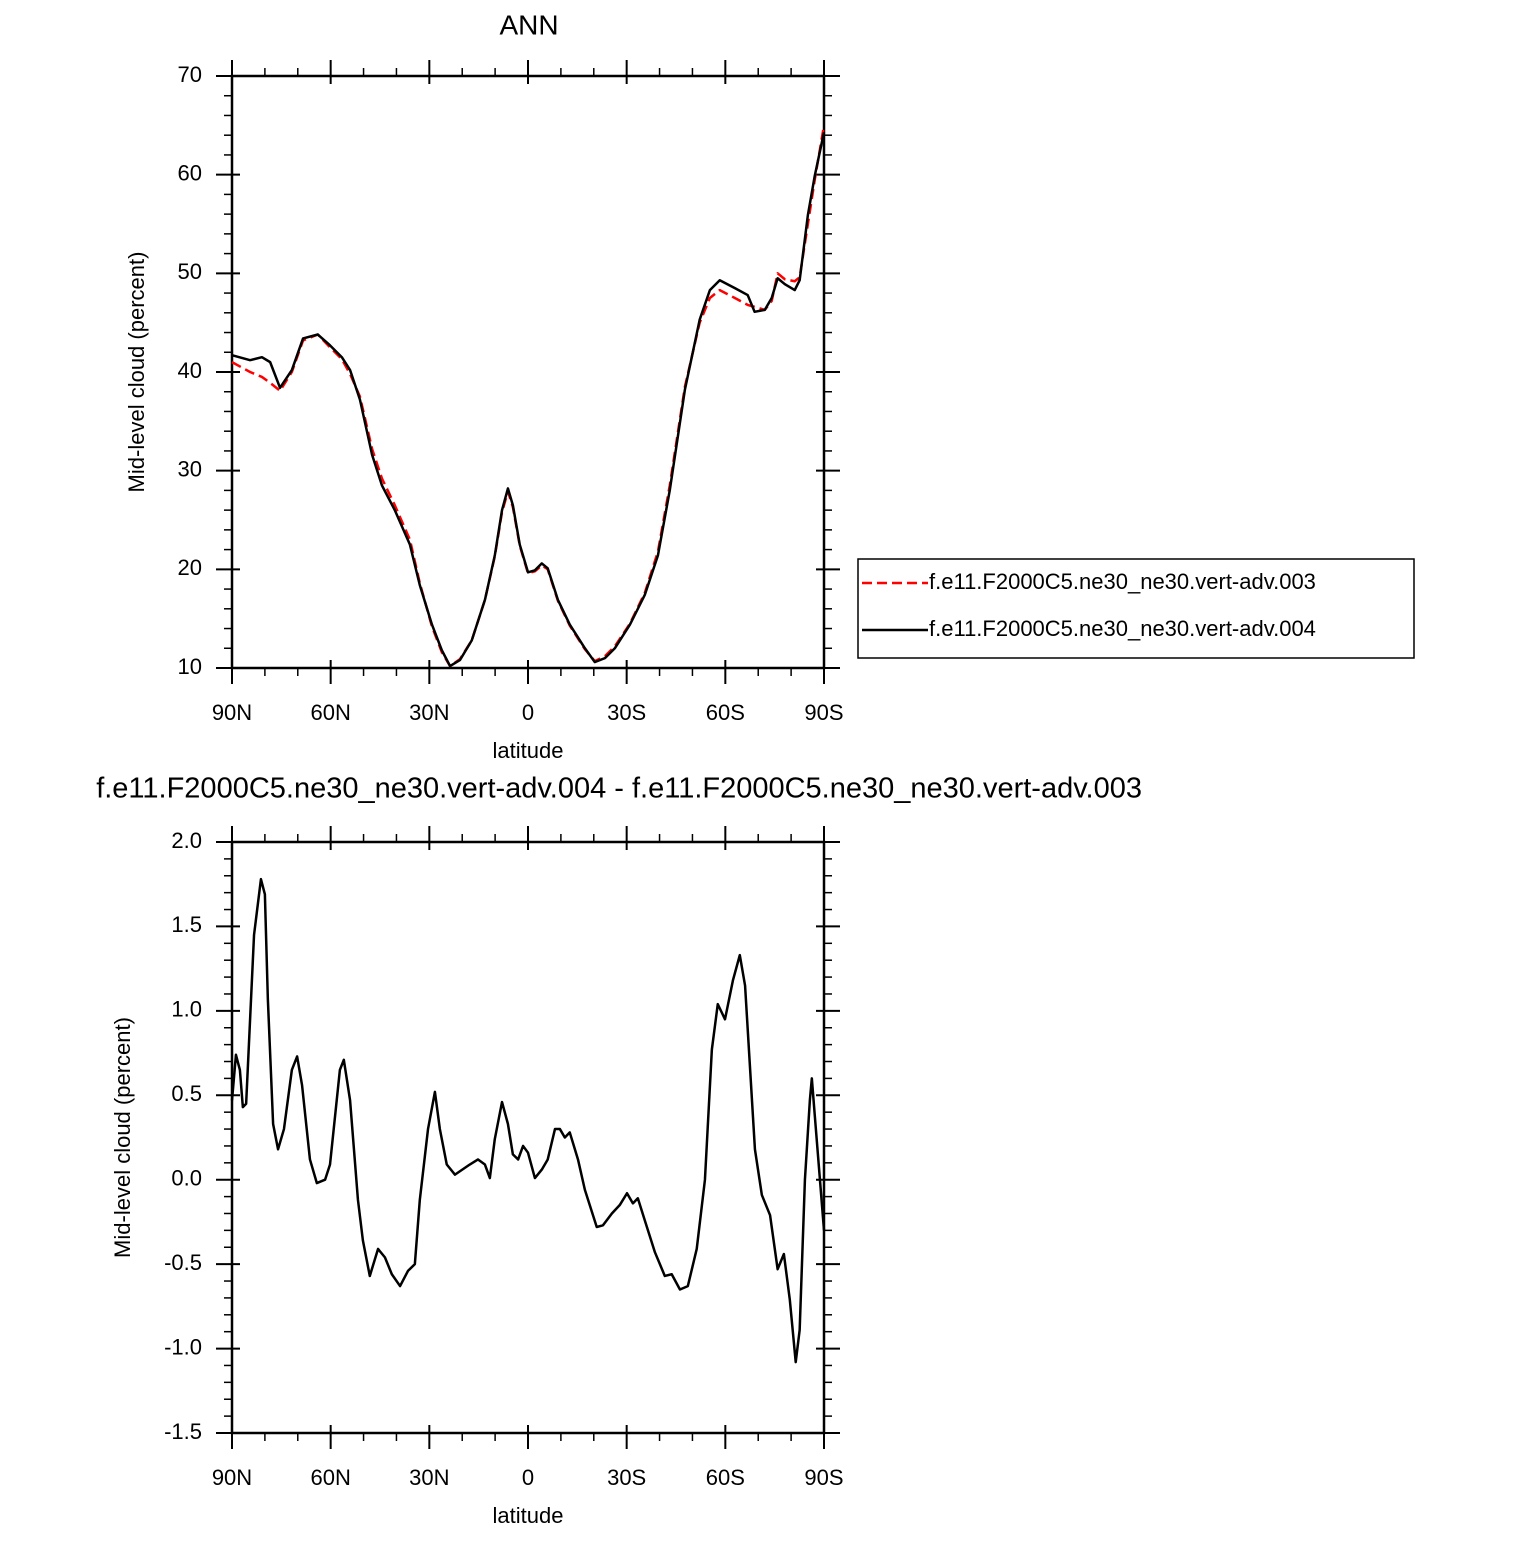 Image resolution: width=1522 pixels, height=1541 pixels. Describe the element at coordinates (190, 567) in the screenshot. I see `y-tick-label: 20` at that location.